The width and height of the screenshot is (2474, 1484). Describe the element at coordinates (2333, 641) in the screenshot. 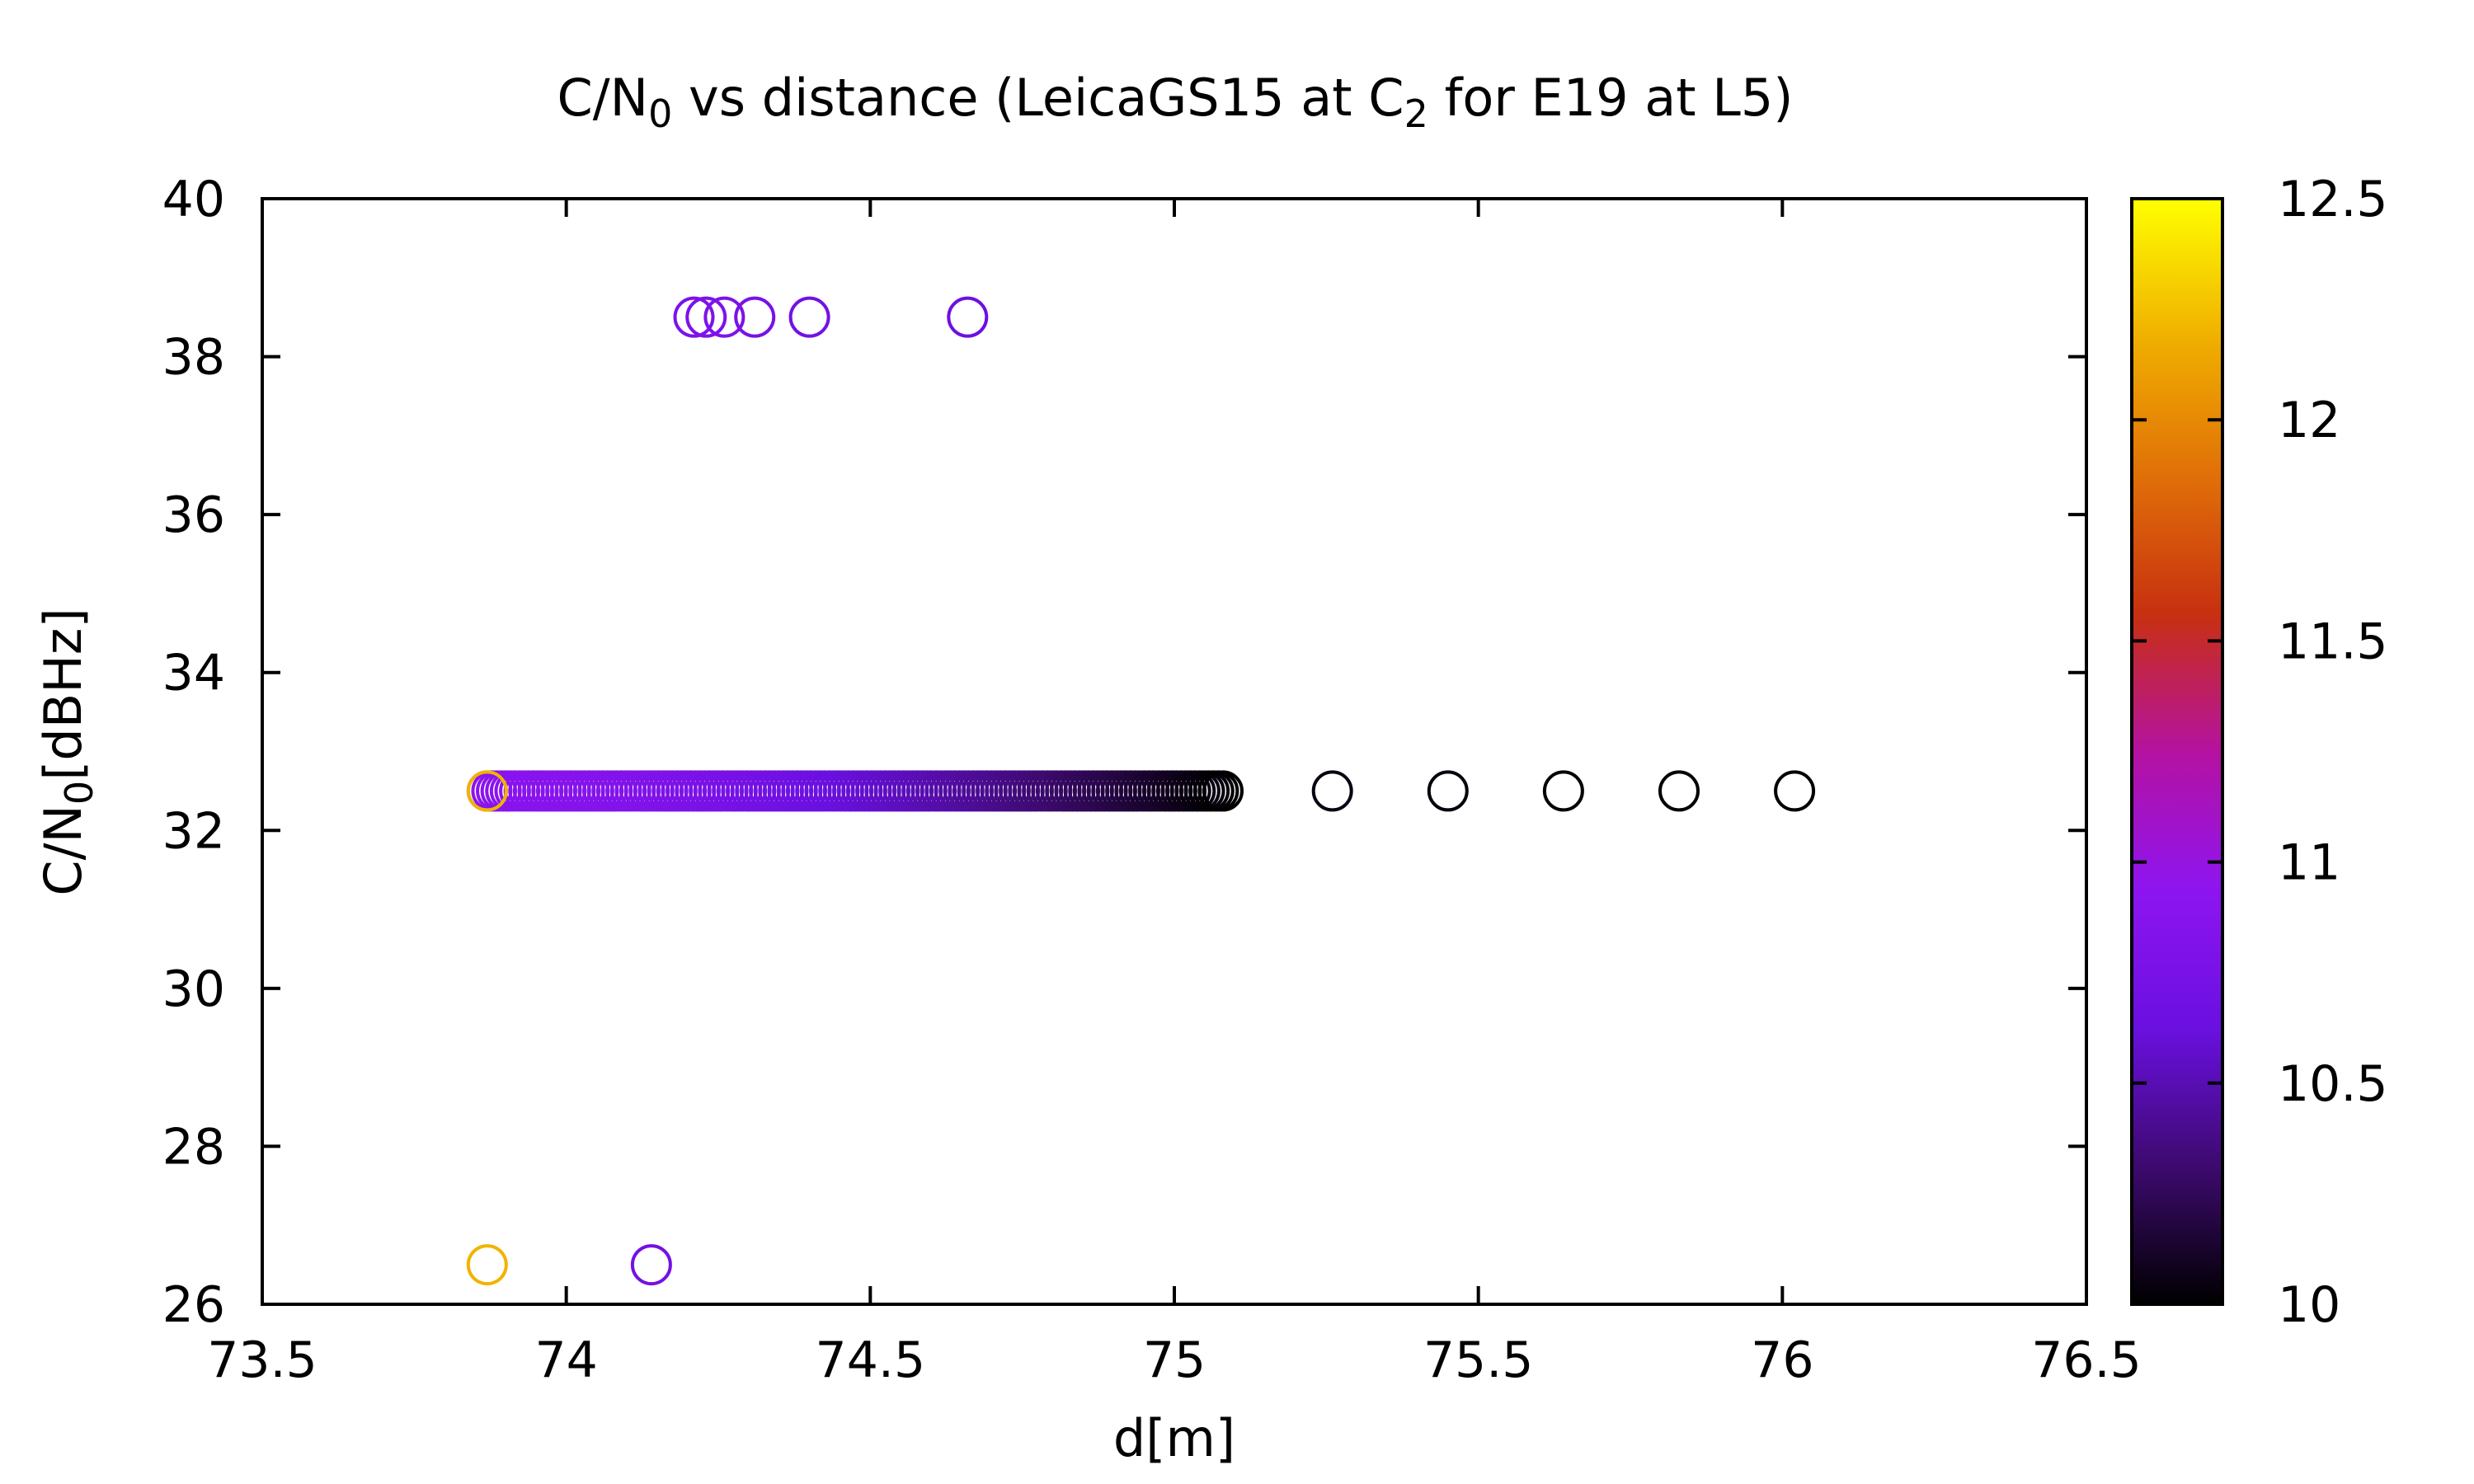

I see `colorbar-tick-label: 11.5` at that location.